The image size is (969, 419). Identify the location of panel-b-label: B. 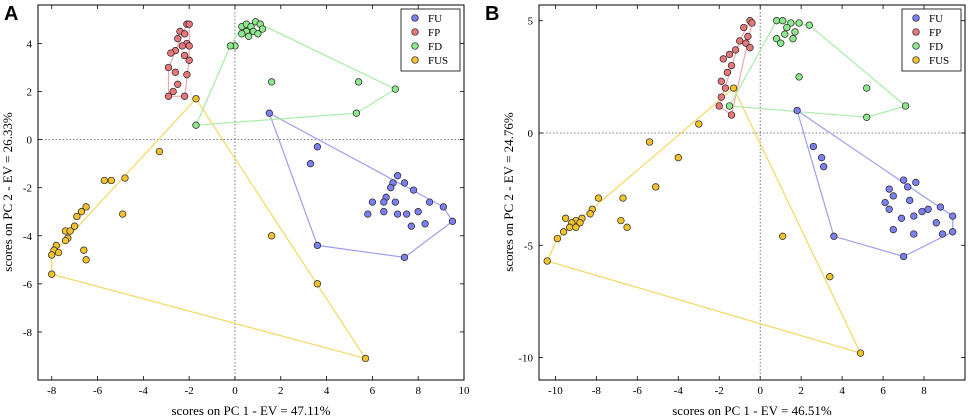
(492, 14).